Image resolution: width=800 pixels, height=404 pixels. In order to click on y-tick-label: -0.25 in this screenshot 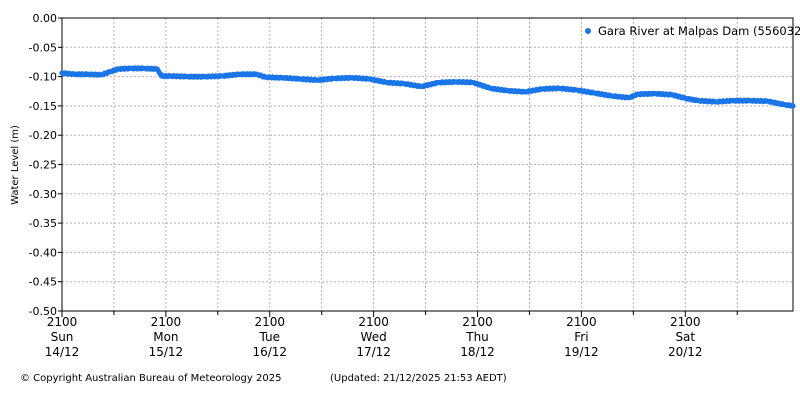, I will do `click(43, 165)`.